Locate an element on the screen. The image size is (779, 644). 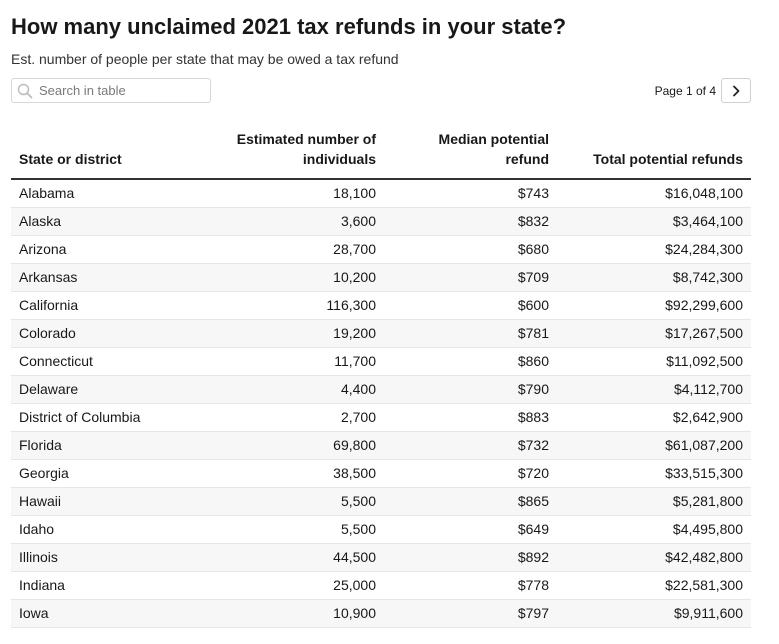
state-cell: Arizona is located at coordinates (103, 249).